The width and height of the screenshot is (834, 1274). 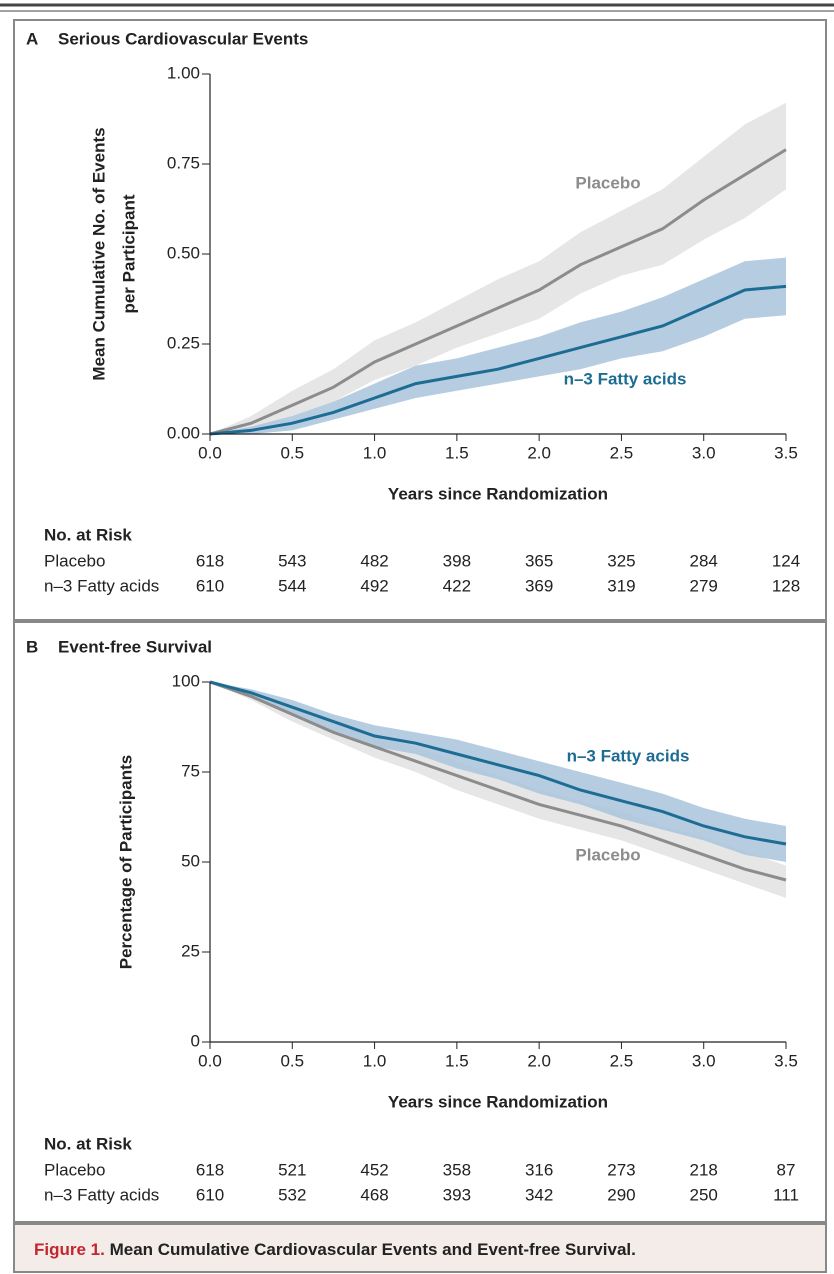 What do you see at coordinates (621, 1194) in the screenshot?
I see `risk-value: 290` at bounding box center [621, 1194].